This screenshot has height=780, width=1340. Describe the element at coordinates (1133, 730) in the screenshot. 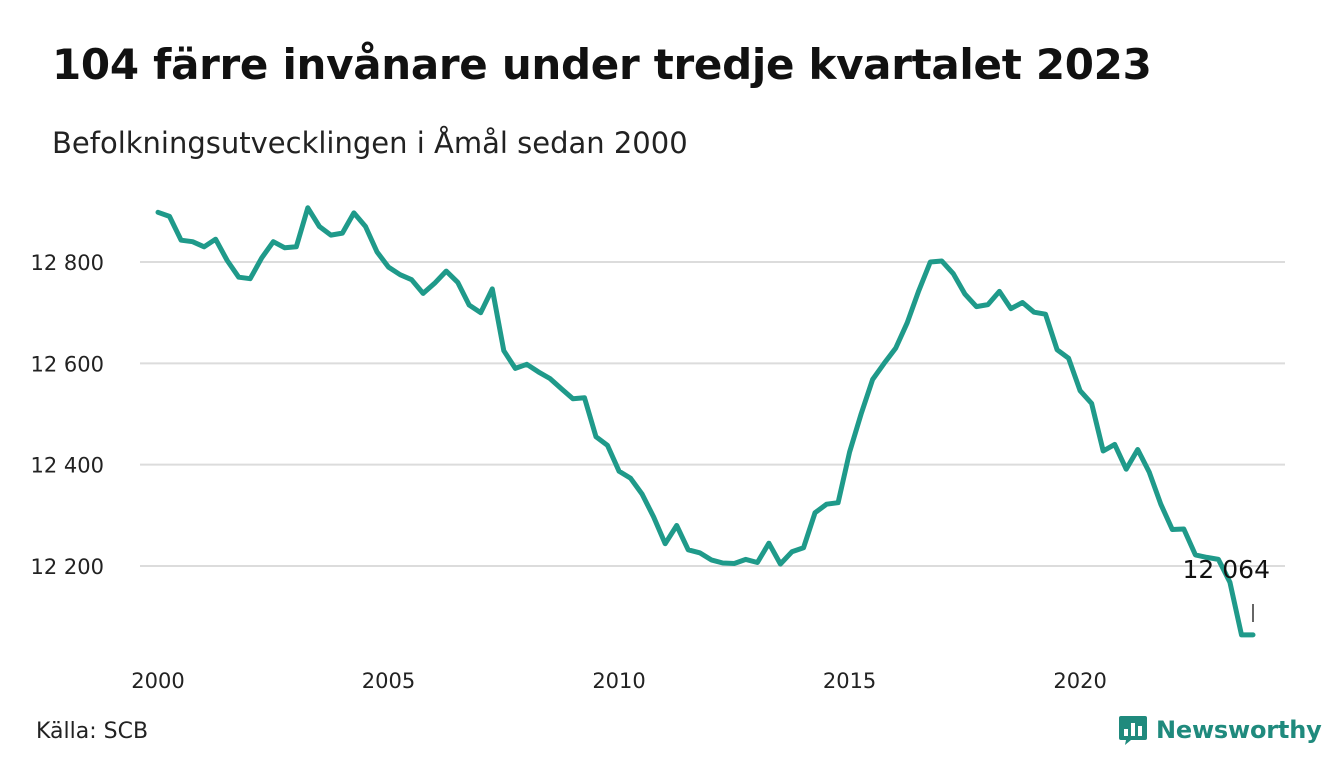

I see `bar-chart-badge-icon` at that location.